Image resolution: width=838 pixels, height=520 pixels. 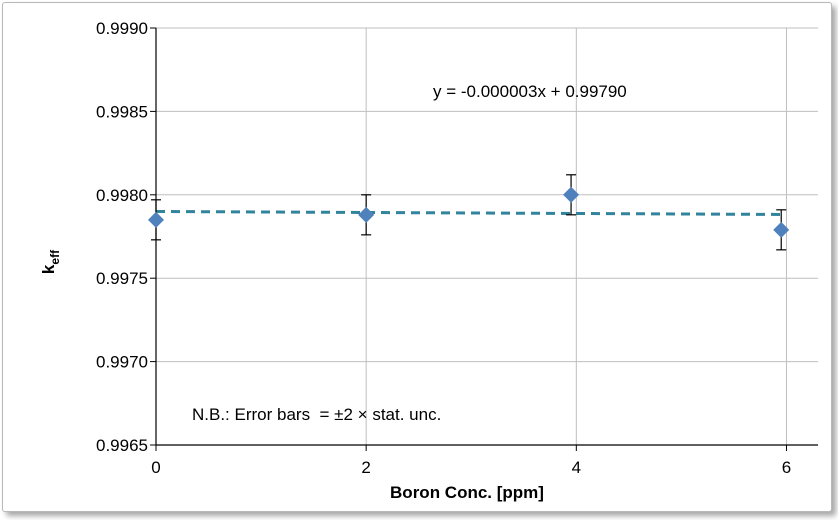 I want to click on y-tick-label: 0.9965, so click(x=122, y=445).